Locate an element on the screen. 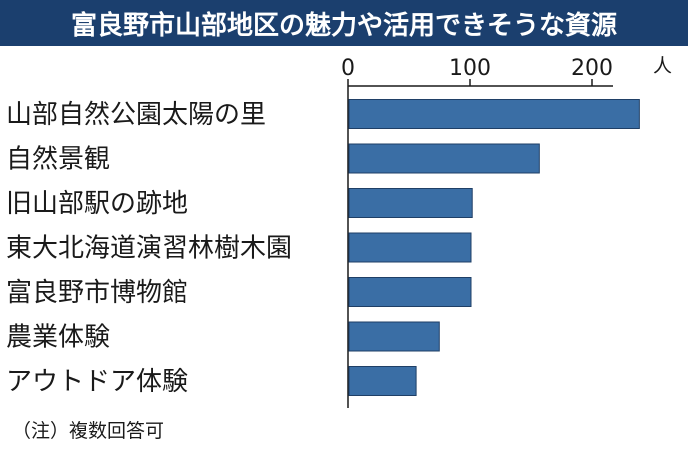 The height and width of the screenshot is (450, 688). x-tick-label: 200 is located at coordinates (592, 68).